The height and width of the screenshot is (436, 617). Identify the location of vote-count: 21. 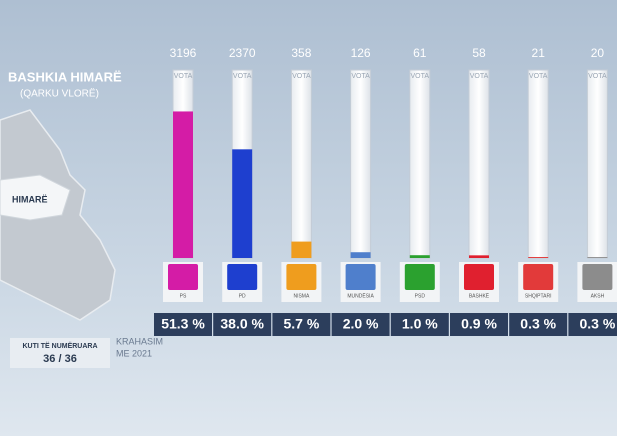
(539, 53).